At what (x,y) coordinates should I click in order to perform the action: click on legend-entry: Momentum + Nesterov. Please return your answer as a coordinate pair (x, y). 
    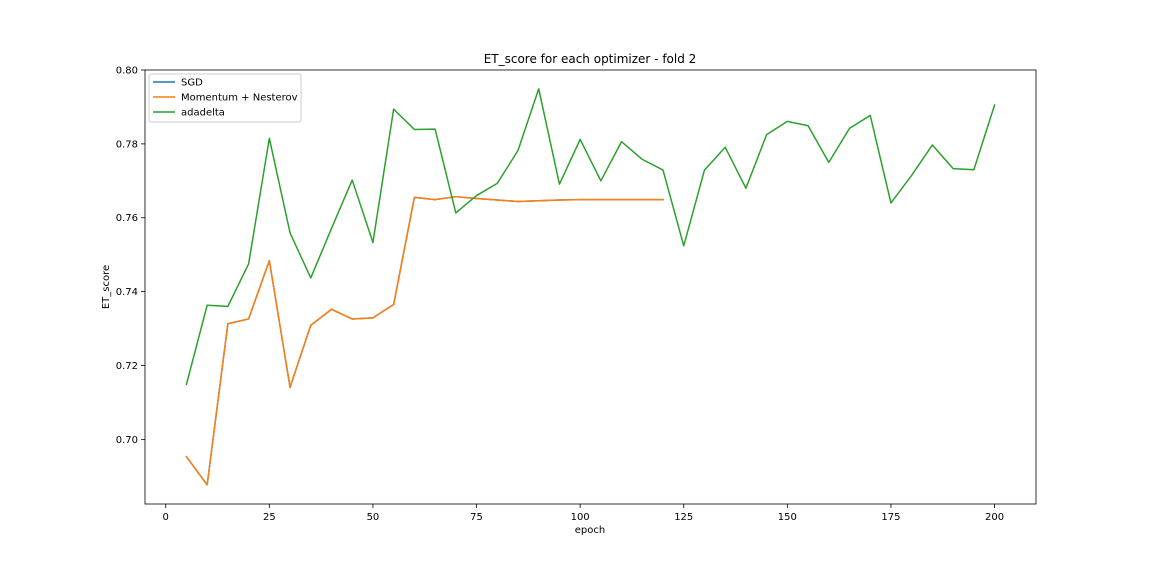
    Looking at the image, I should click on (239, 98).